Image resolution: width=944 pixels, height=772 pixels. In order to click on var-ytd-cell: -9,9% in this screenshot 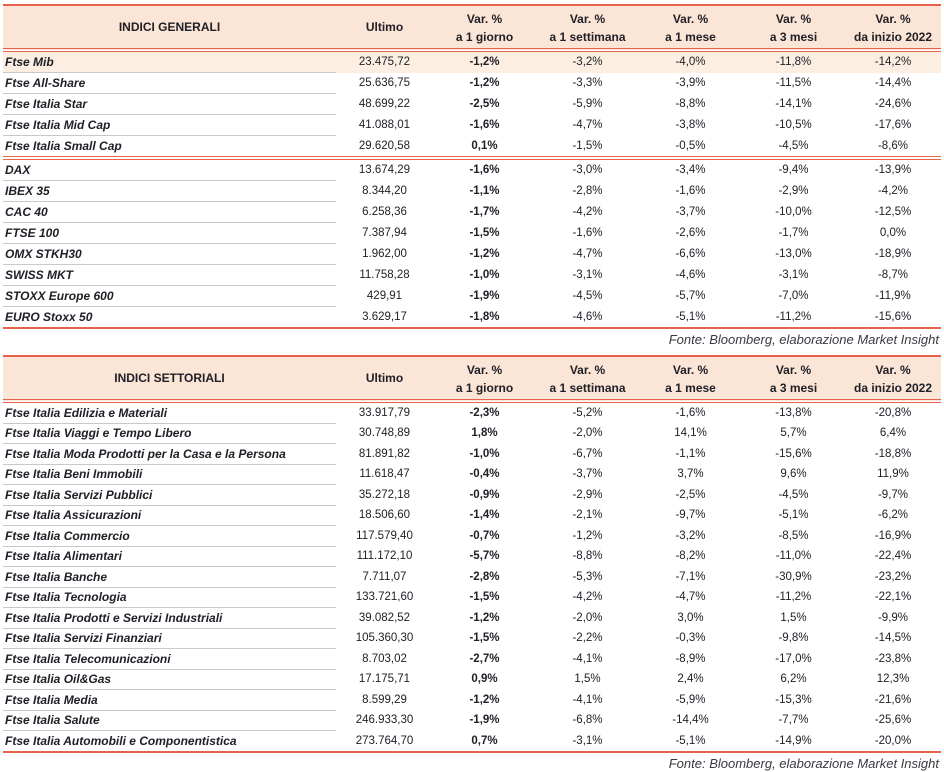, I will do `click(893, 617)`.